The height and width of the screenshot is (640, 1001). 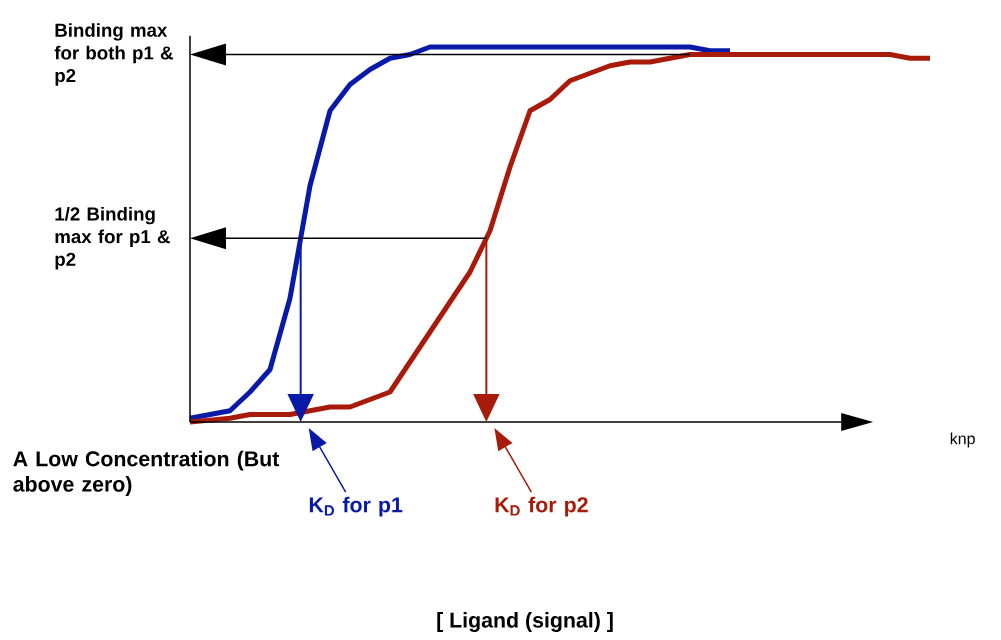 I want to click on text: knp, so click(x=962, y=440).